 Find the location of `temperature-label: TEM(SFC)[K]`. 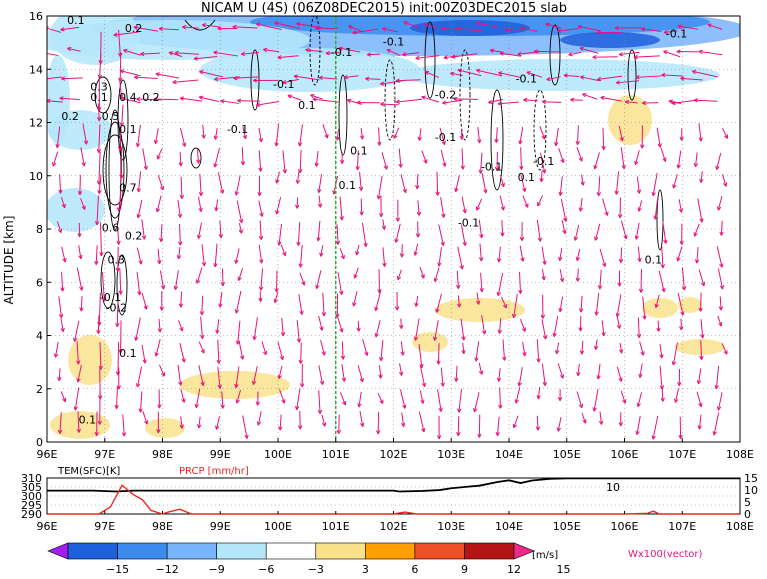

temperature-label: TEM(SFC)[K] is located at coordinates (88, 471).